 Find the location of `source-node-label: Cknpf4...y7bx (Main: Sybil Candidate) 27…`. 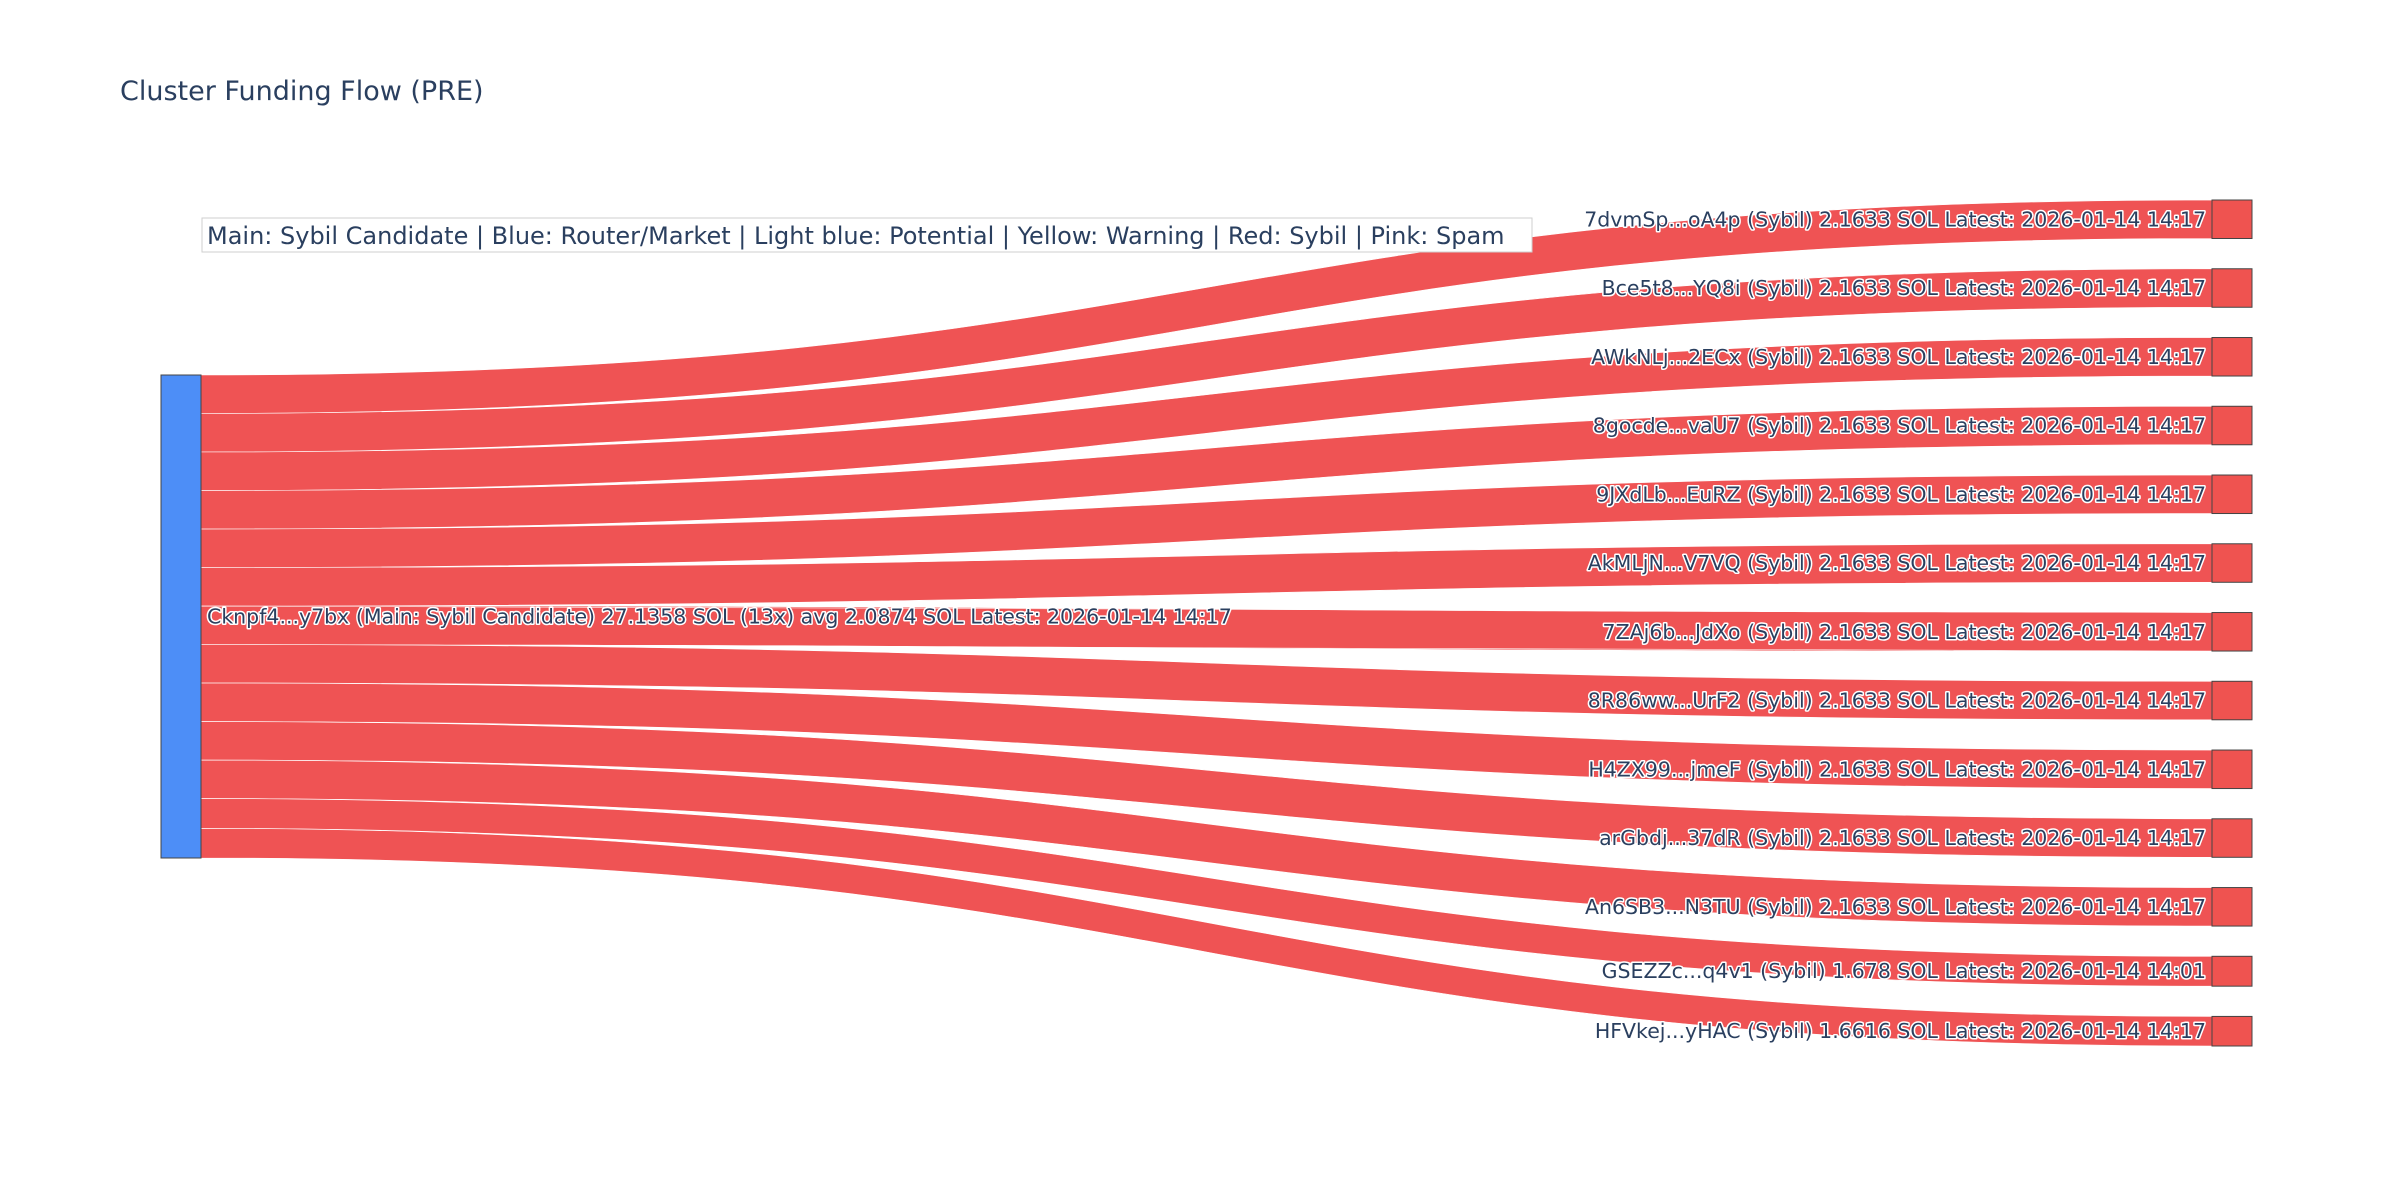

source-node-label: Cknpf4...y7bx (Main: Sybil Candidate) 27… is located at coordinates (719, 617).